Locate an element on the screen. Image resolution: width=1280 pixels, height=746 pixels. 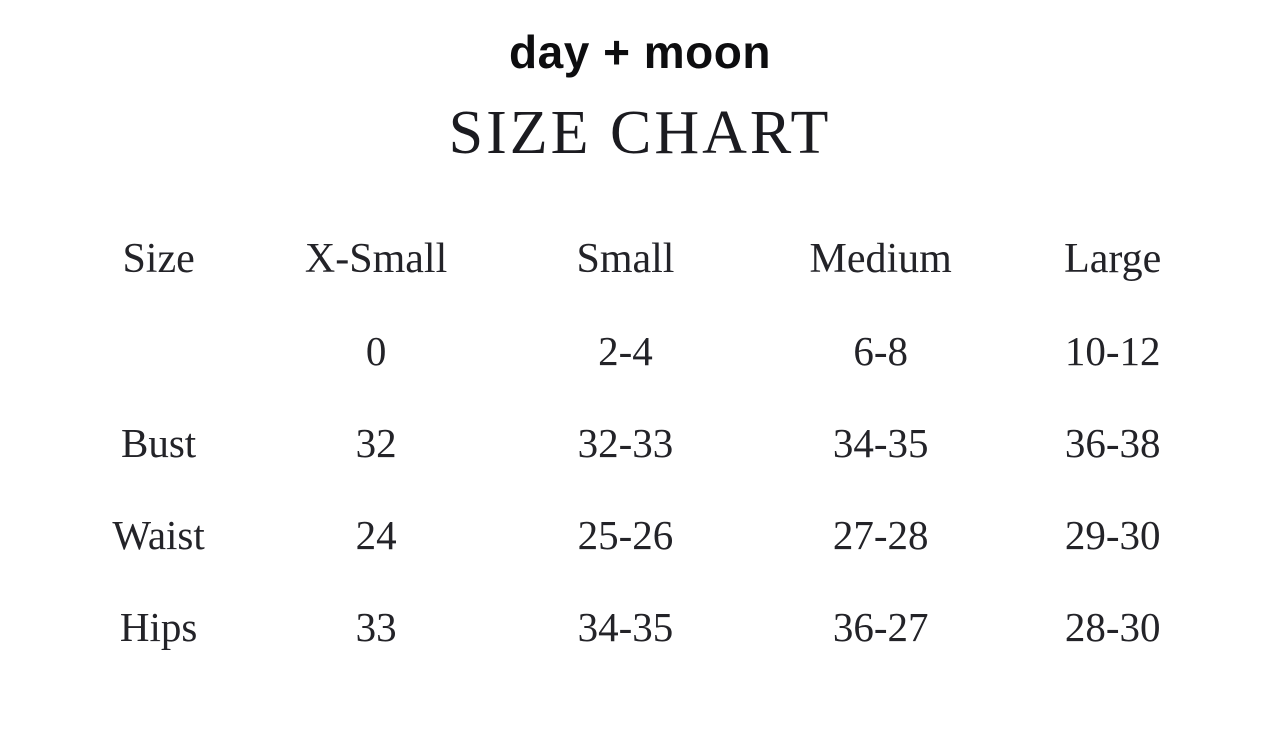
row-label is located at coordinates (158, 351).